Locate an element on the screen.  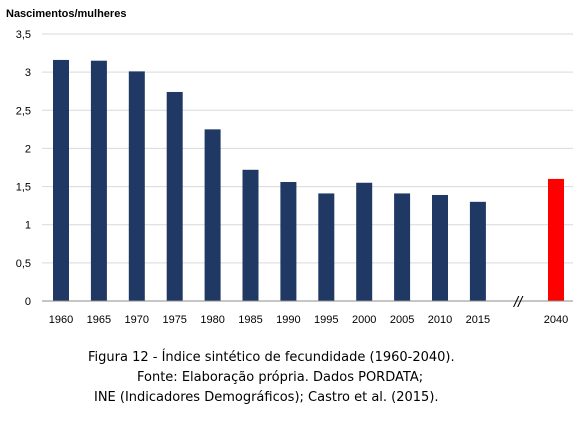
bar-2000 is located at coordinates (364, 241).